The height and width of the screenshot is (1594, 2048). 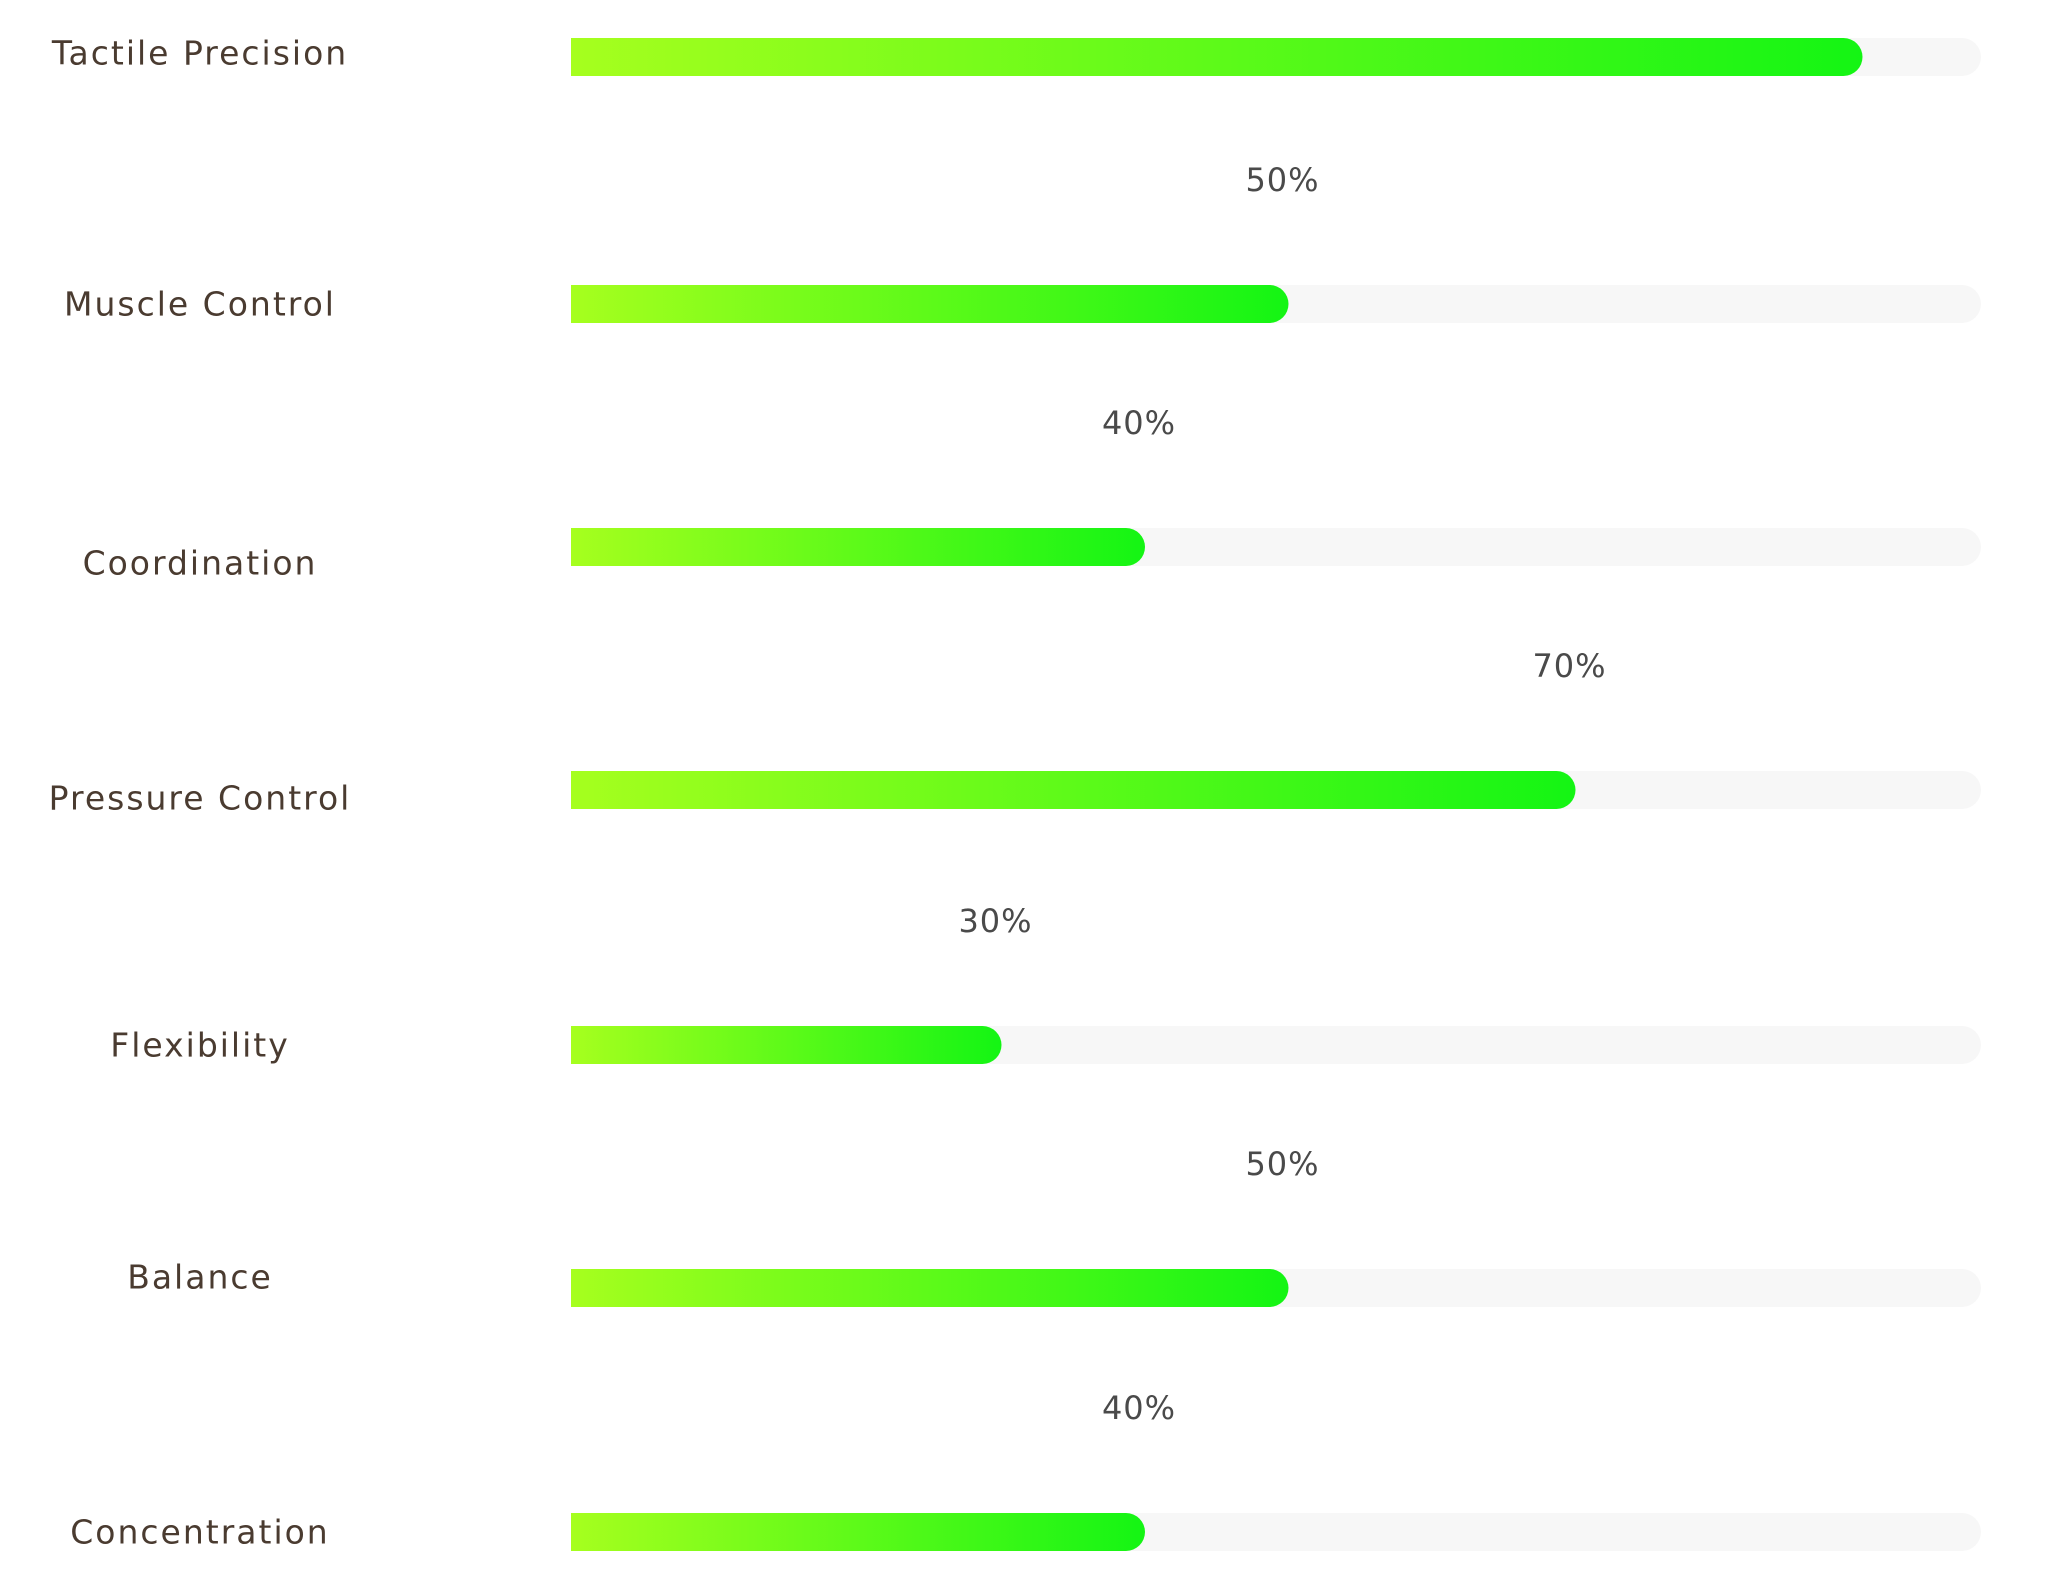 What do you see at coordinates (200, 798) in the screenshot?
I see `category-label: Pressure Control` at bounding box center [200, 798].